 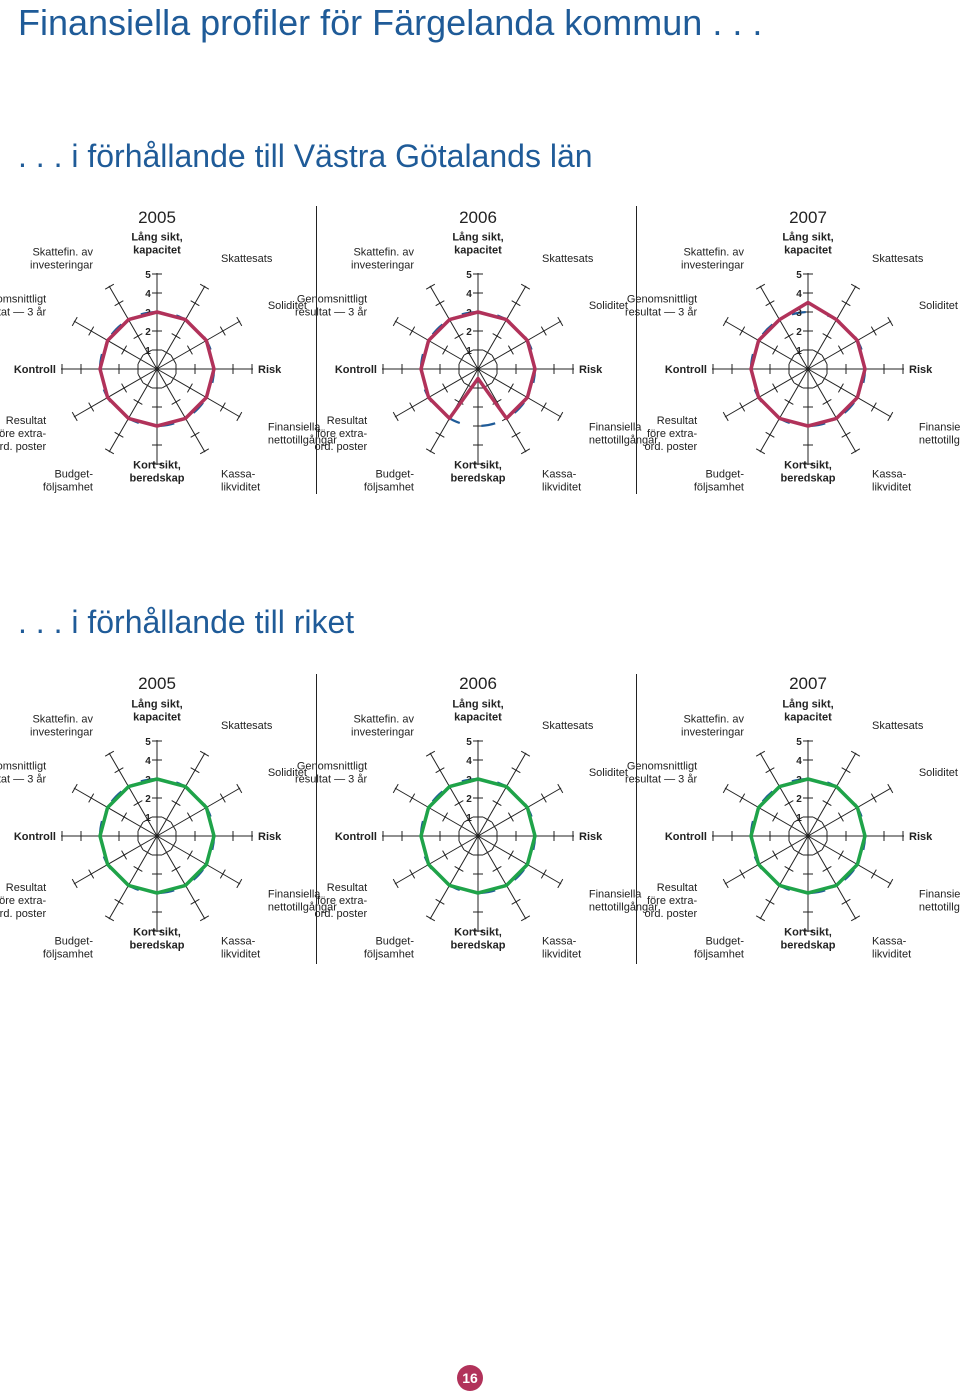 What do you see at coordinates (287, 773) in the screenshot?
I see `axis-label: Soliditet` at bounding box center [287, 773].